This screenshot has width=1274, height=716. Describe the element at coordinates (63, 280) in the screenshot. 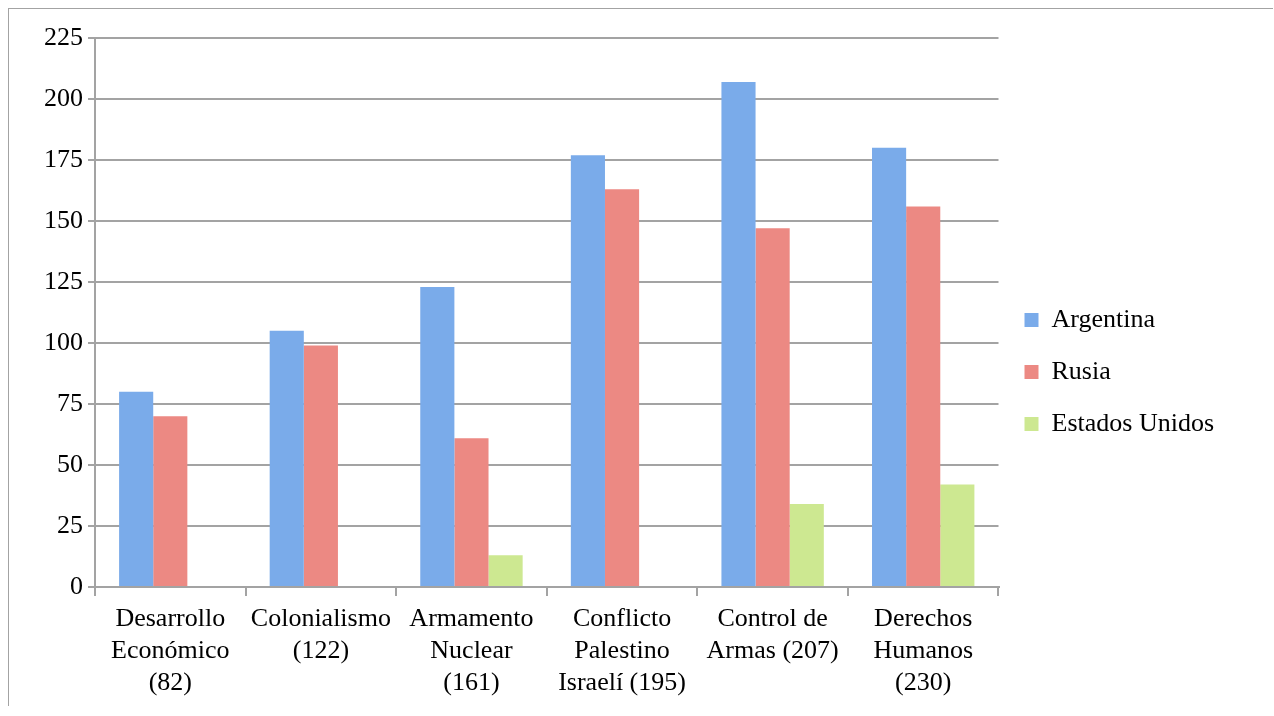

I see `y-tick-label: 125` at that location.